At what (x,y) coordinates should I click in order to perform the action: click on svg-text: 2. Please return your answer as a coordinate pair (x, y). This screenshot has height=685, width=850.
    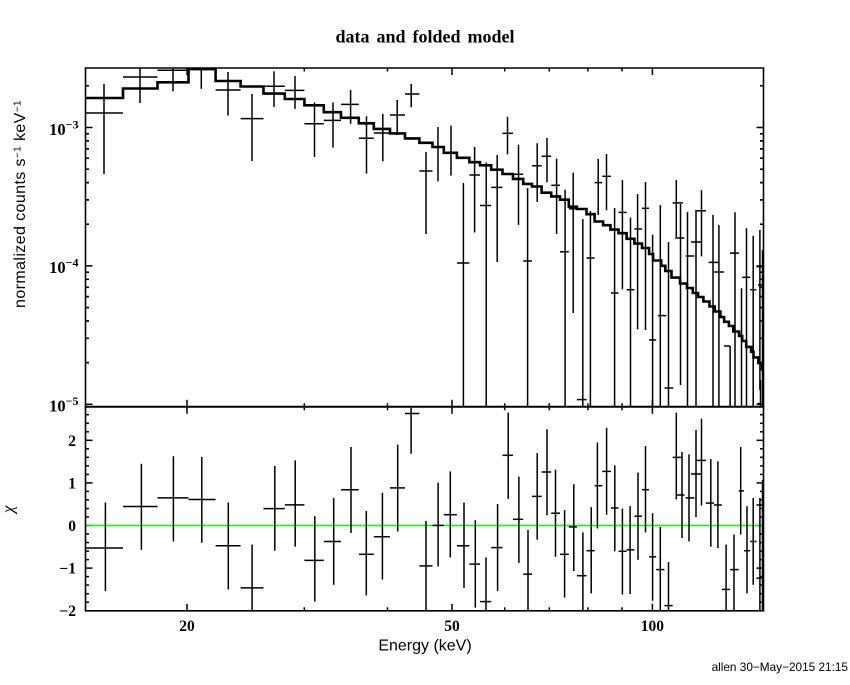
    Looking at the image, I should click on (72, 441).